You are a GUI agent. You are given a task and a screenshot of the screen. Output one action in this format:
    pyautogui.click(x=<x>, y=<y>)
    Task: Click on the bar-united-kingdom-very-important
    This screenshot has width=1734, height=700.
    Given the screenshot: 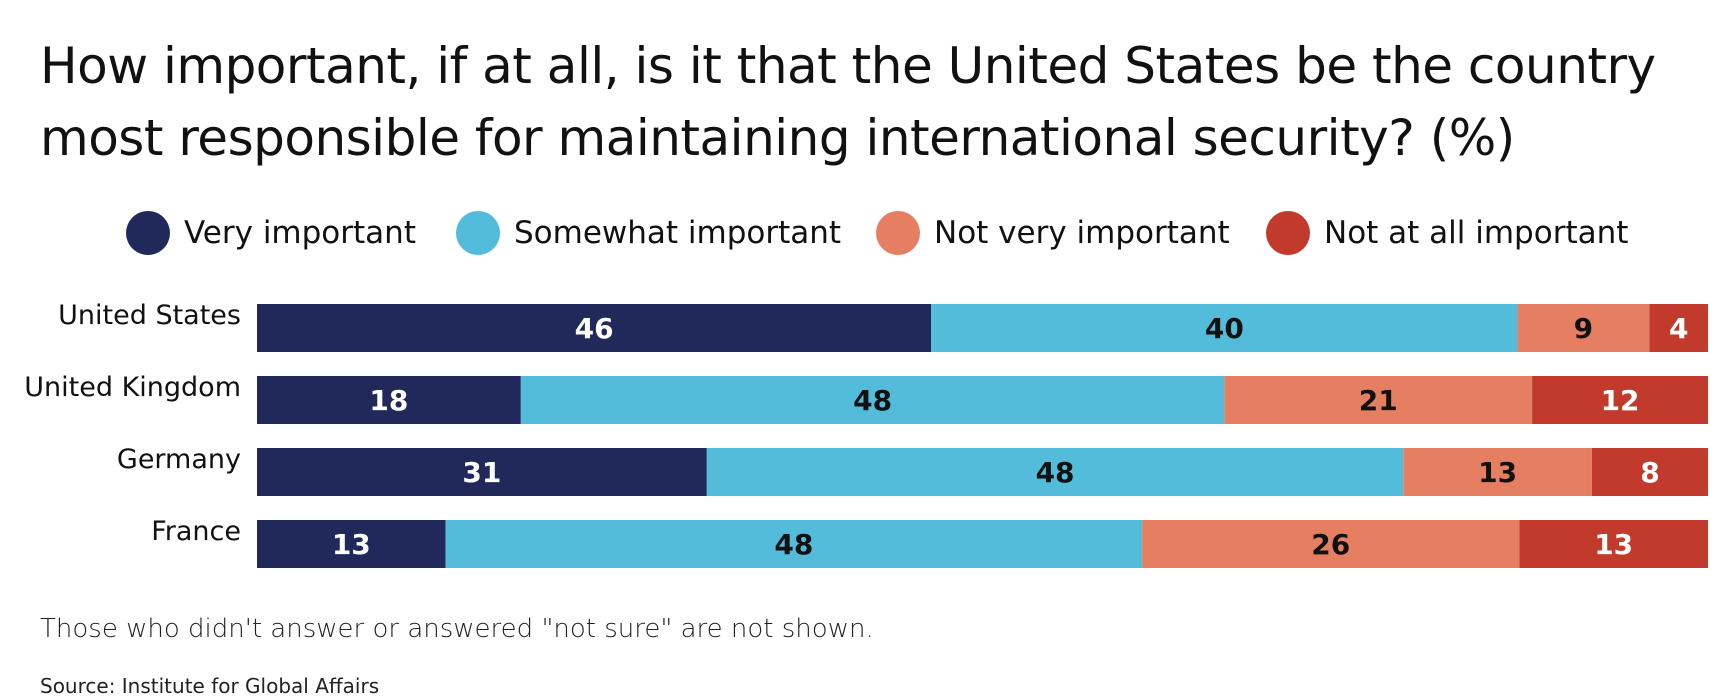 What is the action you would take?
    pyautogui.click(x=389, y=400)
    